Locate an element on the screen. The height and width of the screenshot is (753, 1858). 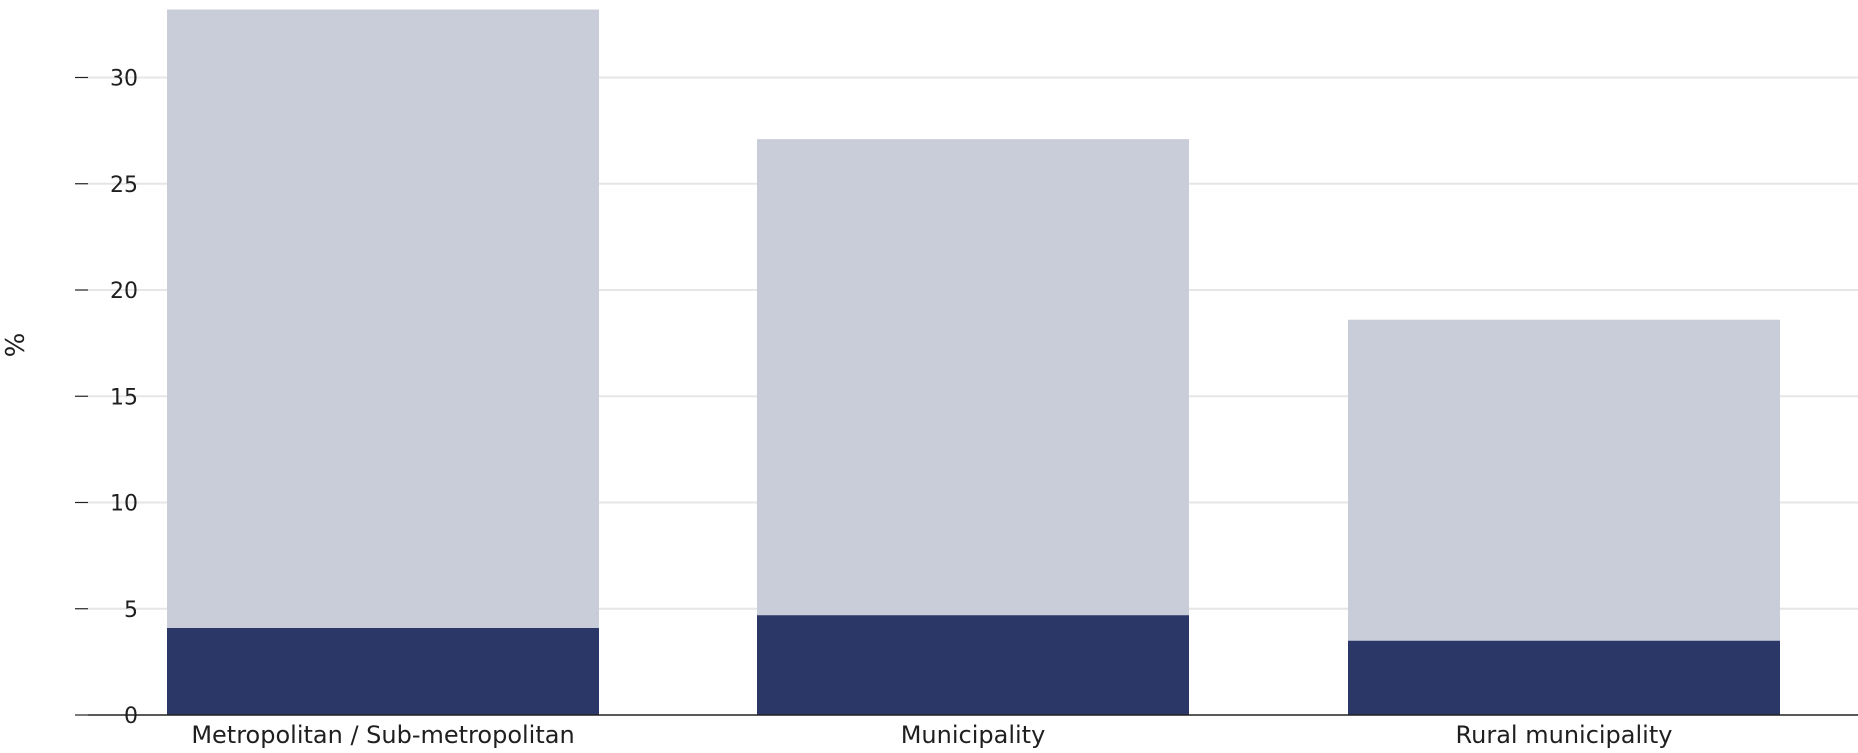
y-tick-label: 0 is located at coordinates (131, 716).